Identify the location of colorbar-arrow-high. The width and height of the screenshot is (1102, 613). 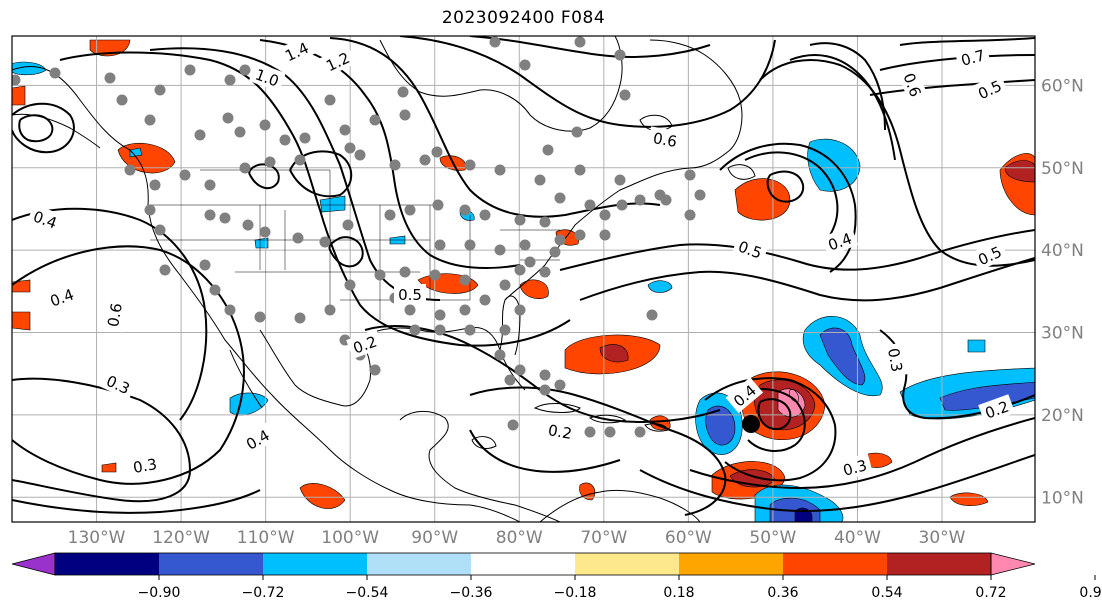
(1013, 564).